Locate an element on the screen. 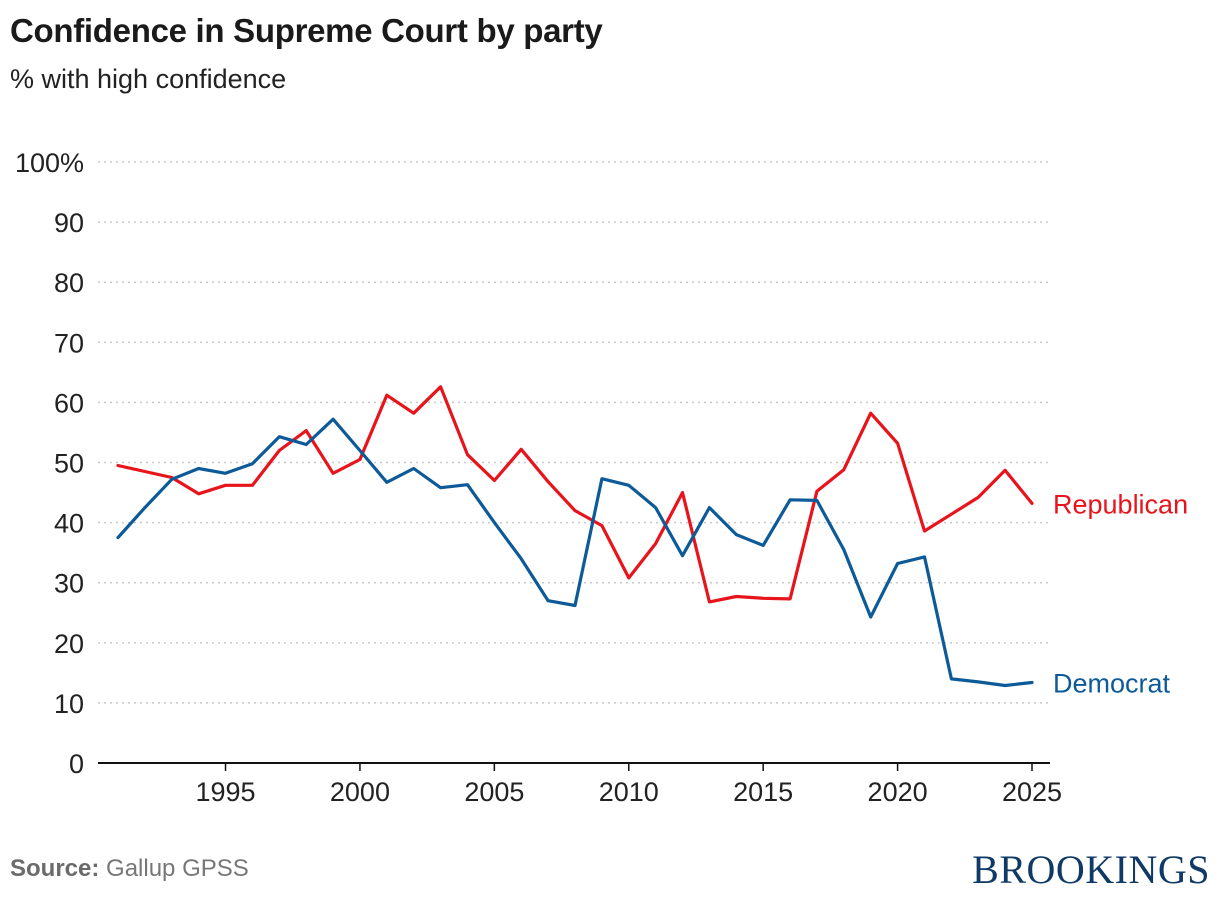 The image size is (1220, 900). x-axis-ticks: 1995 2000 2005 2010 2015 2020 2025 is located at coordinates (580, 784).